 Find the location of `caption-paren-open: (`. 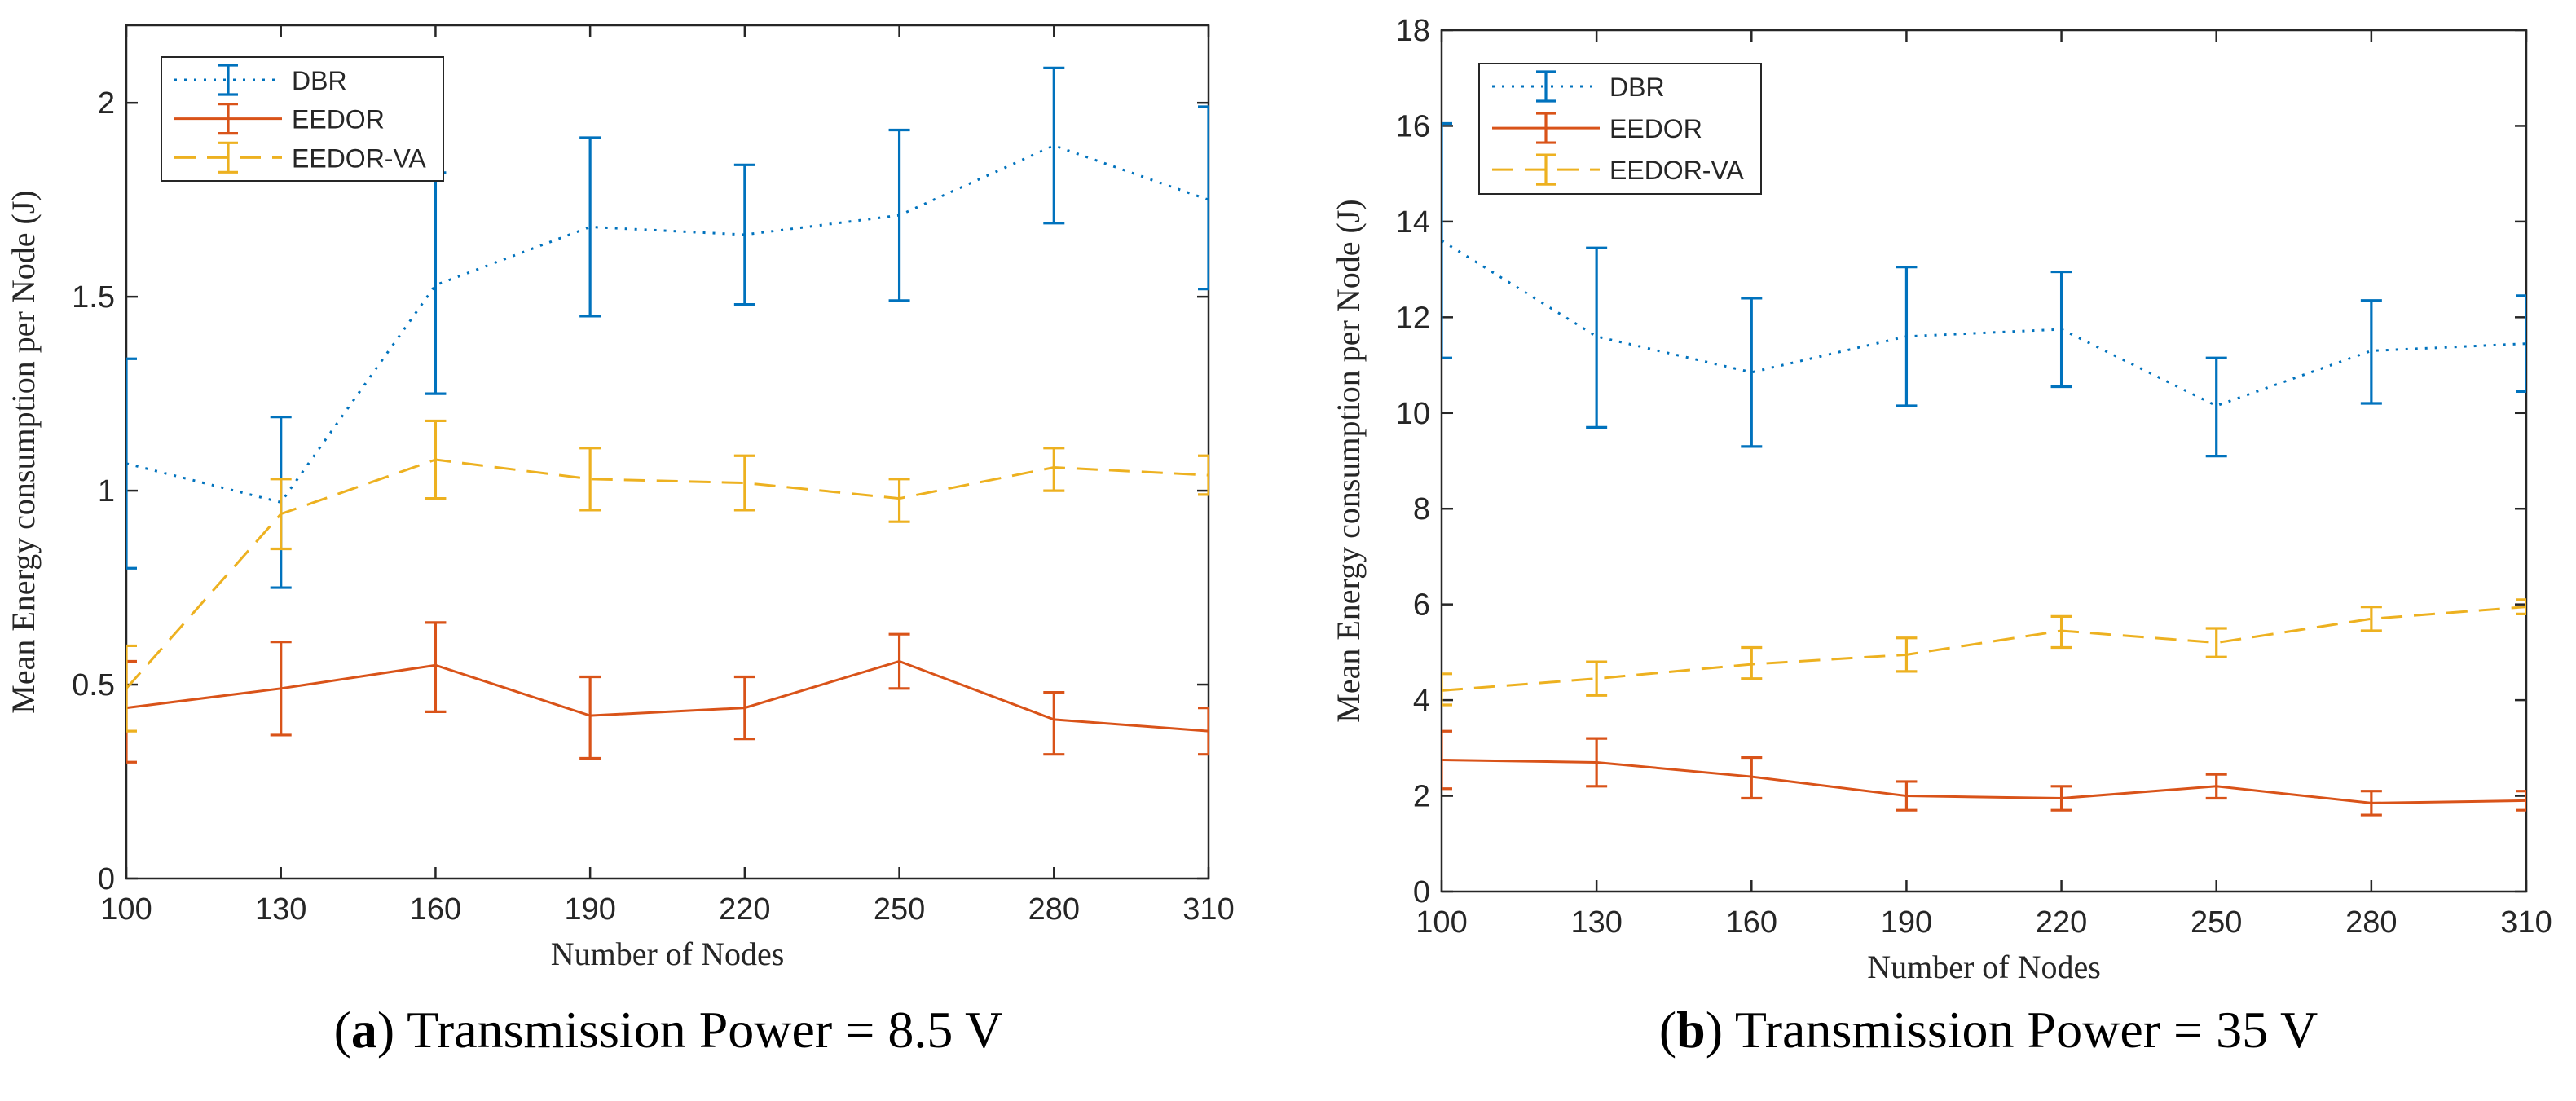

caption-paren-open: ( is located at coordinates (1668, 1030).